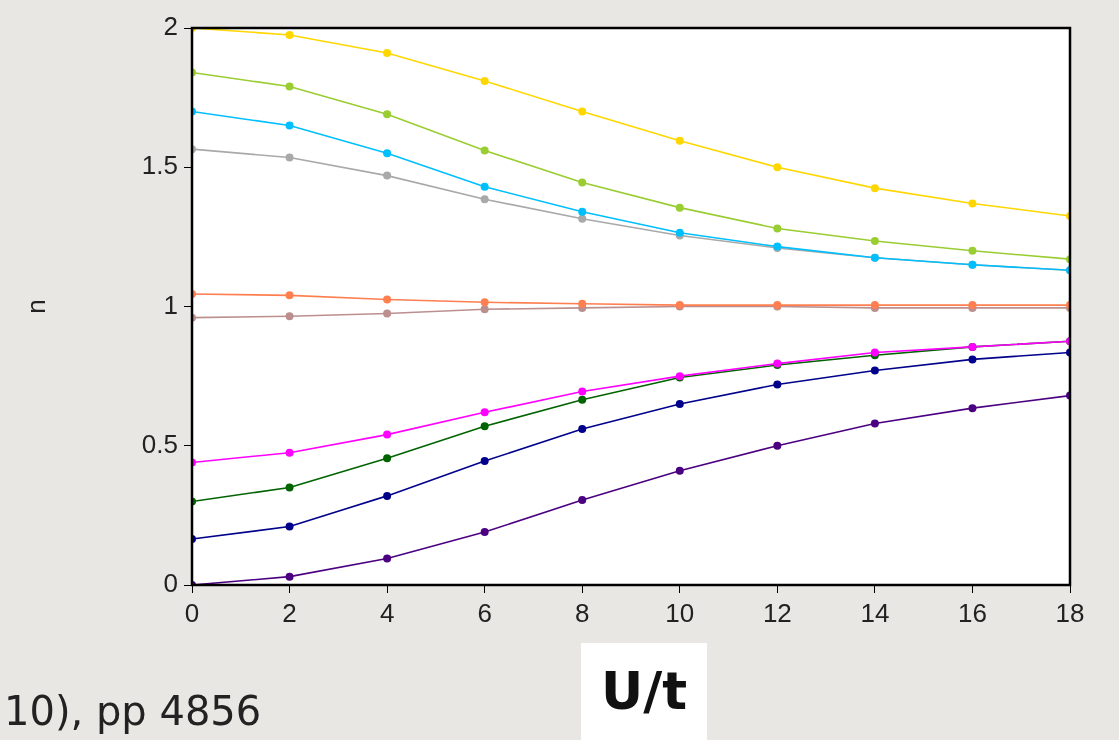 The width and height of the screenshot is (1119, 740). What do you see at coordinates (170, 304) in the screenshot?
I see `y-tick-label: 1` at bounding box center [170, 304].